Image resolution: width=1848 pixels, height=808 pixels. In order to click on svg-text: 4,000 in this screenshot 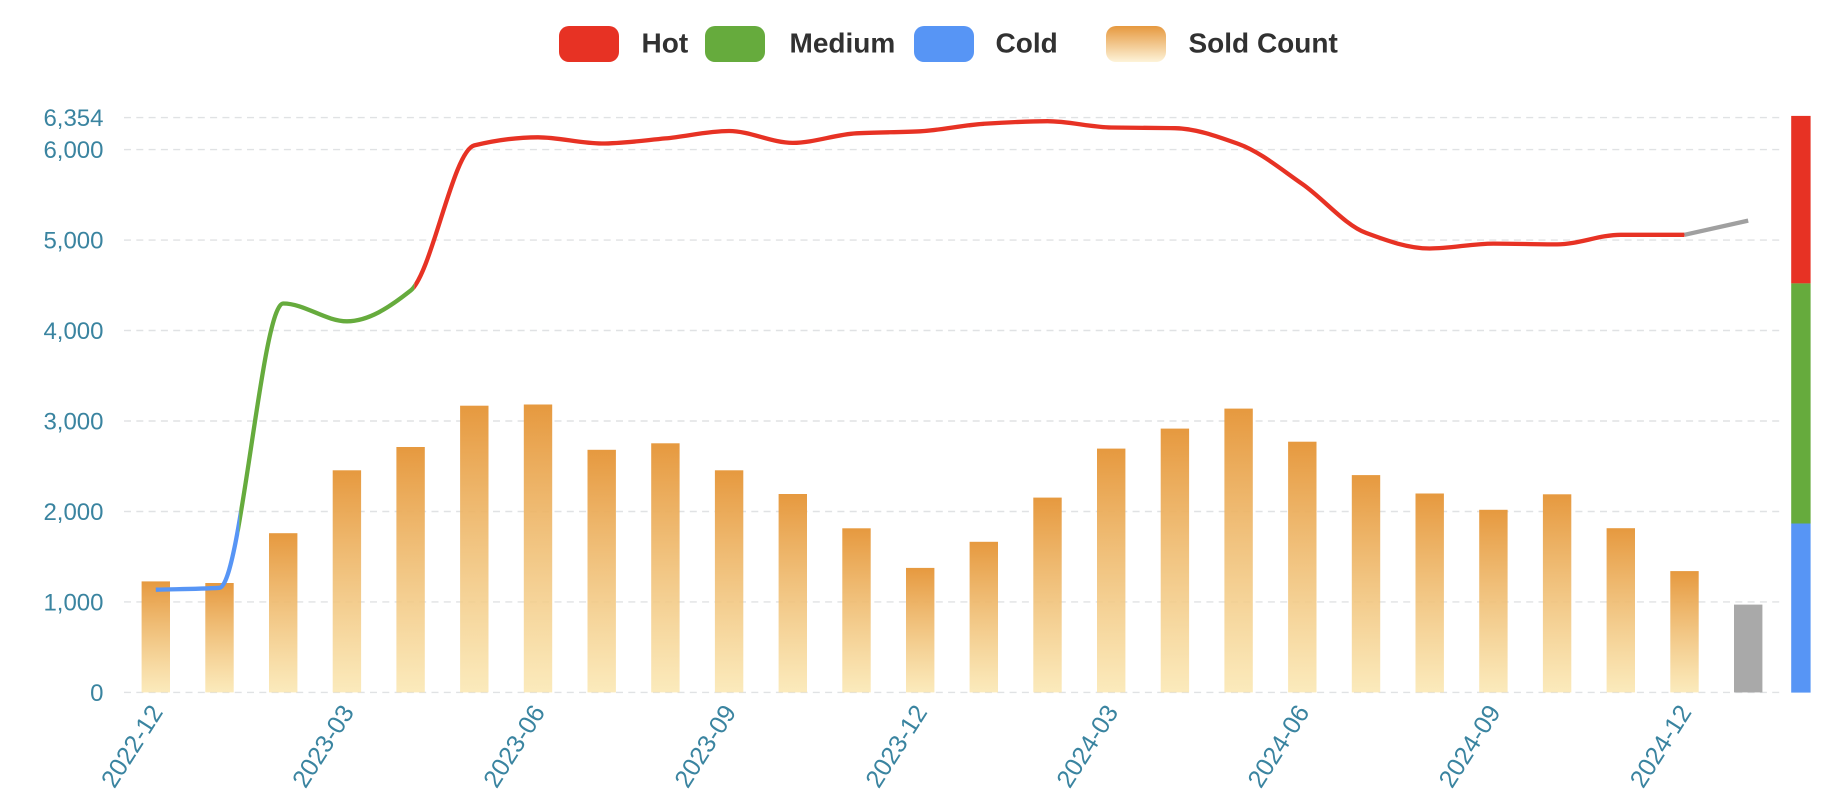, I will do `click(73, 331)`.